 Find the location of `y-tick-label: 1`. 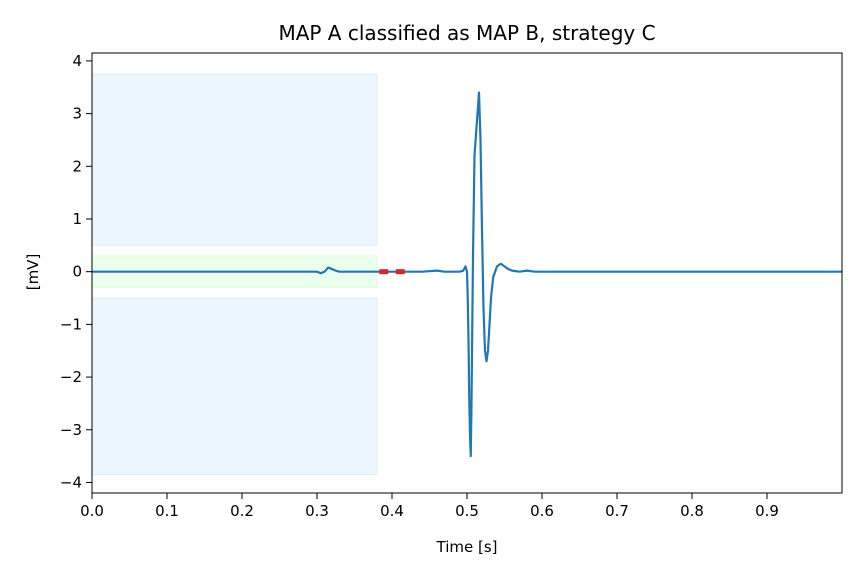

y-tick-label: 1 is located at coordinates (77, 219).